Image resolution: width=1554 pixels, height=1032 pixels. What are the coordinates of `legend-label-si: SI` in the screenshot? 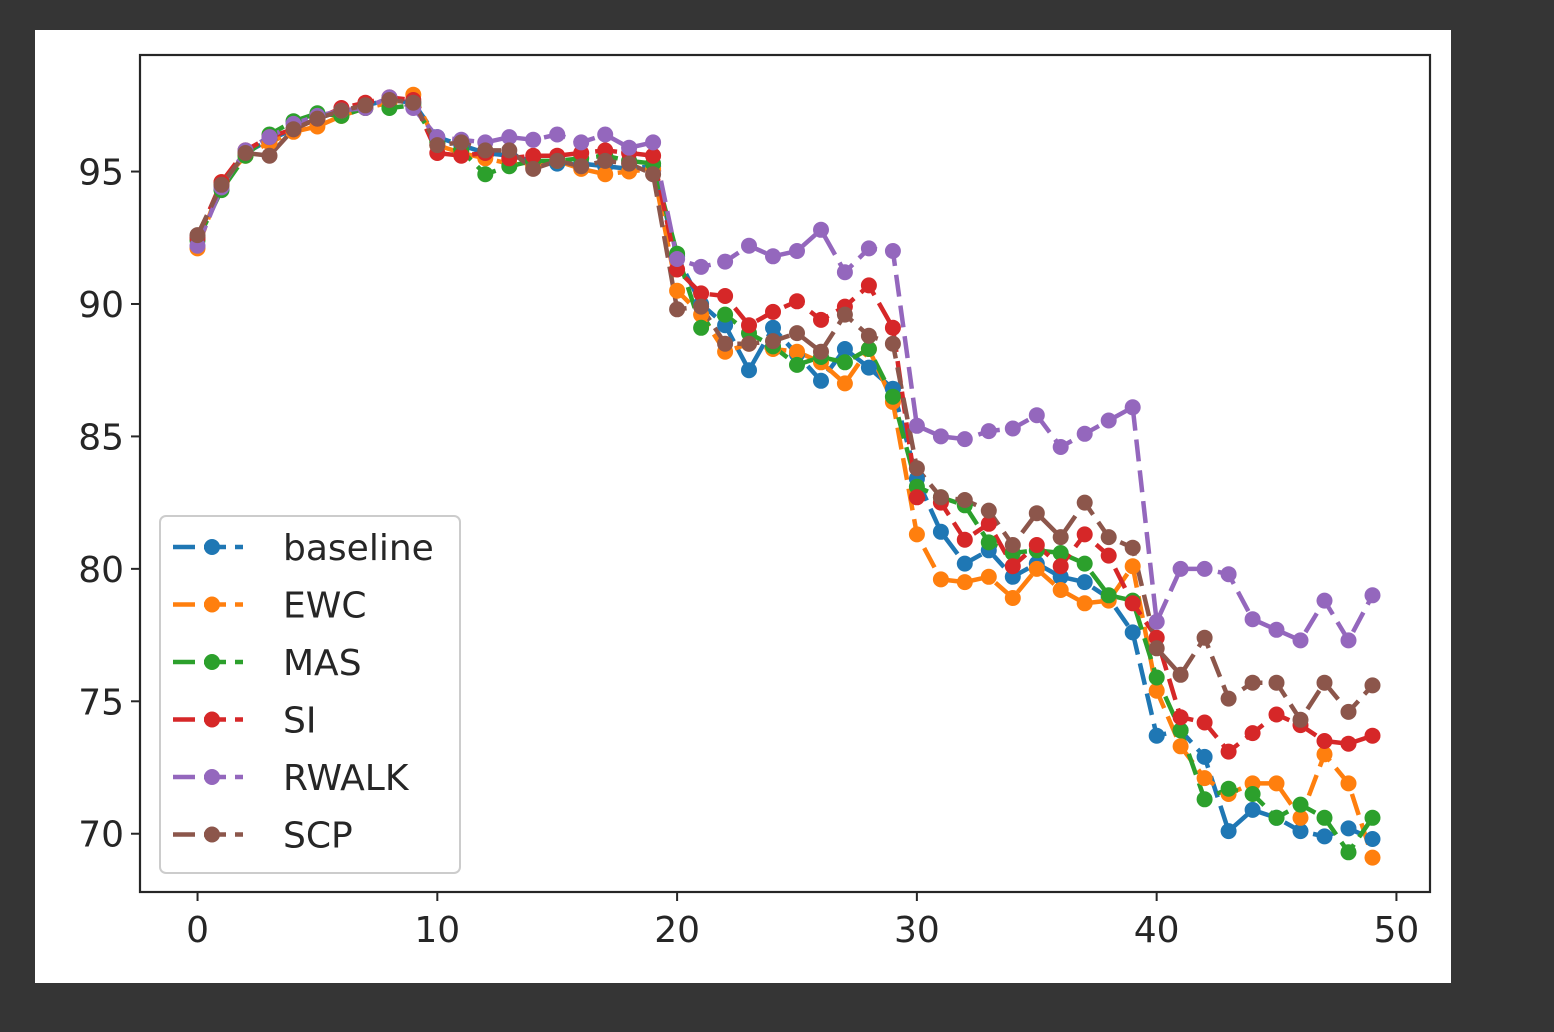 It's located at (299, 721).